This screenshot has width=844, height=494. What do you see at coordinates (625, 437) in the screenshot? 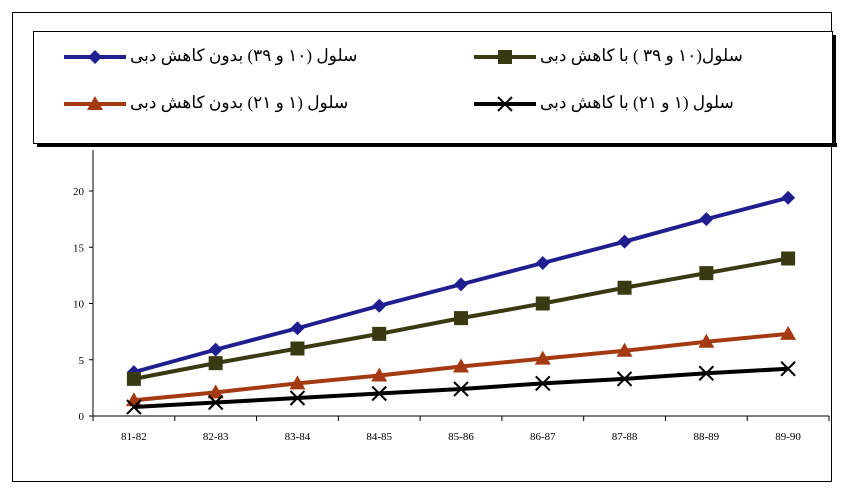
I see `x-tick-label: 87-88` at bounding box center [625, 437].